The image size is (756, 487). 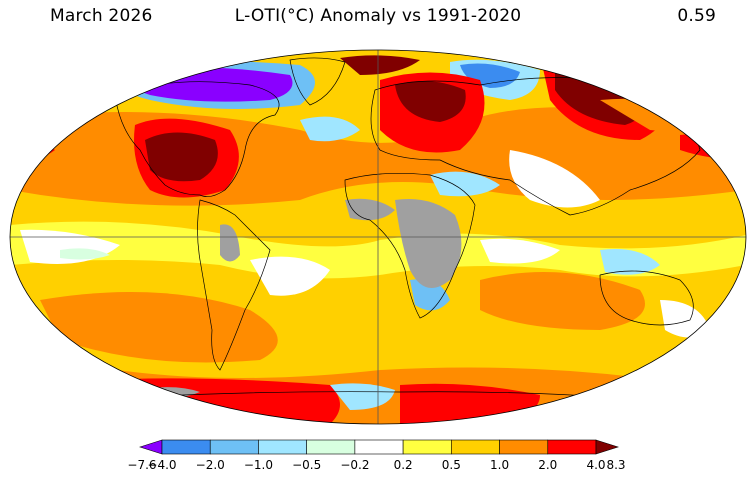 I want to click on colorbar-tick-label: 4.0, so click(x=595, y=465).